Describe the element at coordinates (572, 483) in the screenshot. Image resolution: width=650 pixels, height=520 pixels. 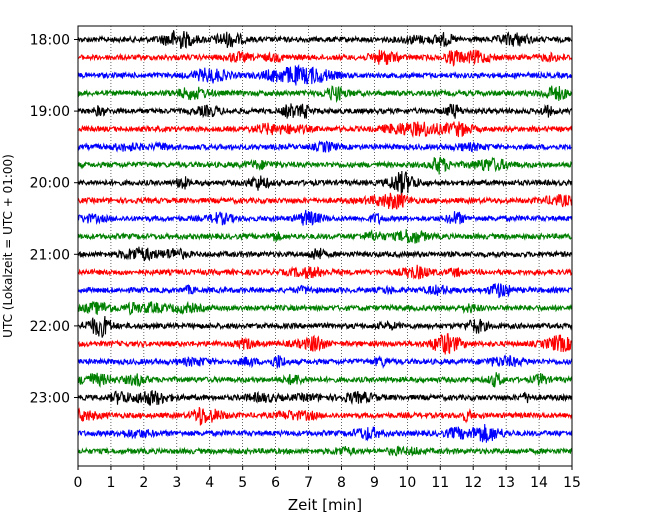
I see `x-tick-label: 15` at that location.